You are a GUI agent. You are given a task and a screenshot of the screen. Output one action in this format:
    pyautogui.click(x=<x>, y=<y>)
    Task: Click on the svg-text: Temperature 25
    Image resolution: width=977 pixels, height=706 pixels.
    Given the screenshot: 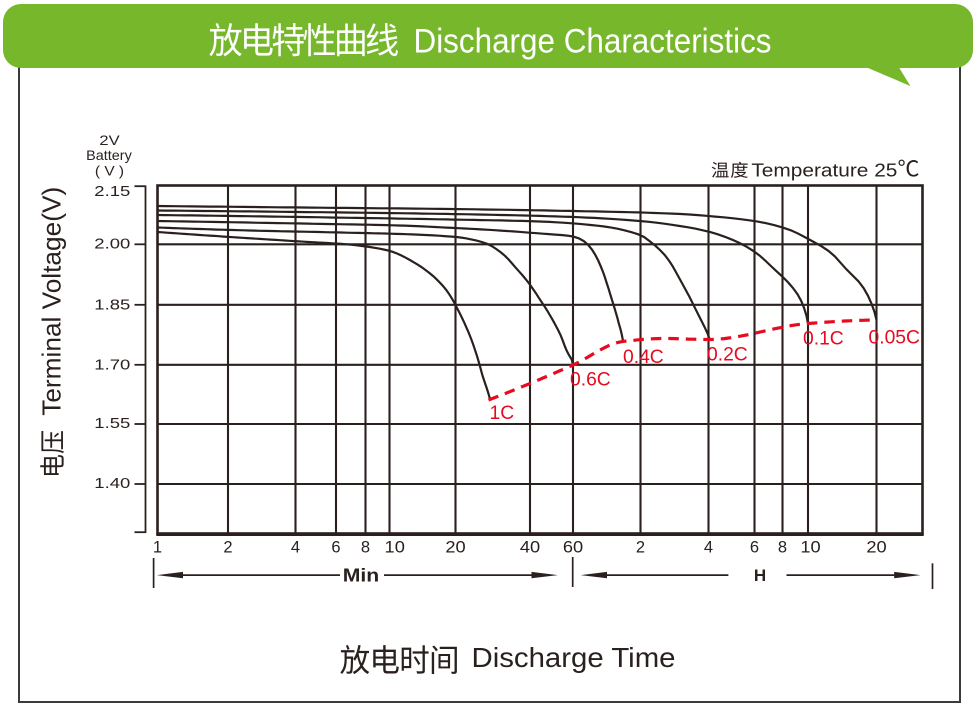 What is the action you would take?
    pyautogui.click(x=824, y=169)
    